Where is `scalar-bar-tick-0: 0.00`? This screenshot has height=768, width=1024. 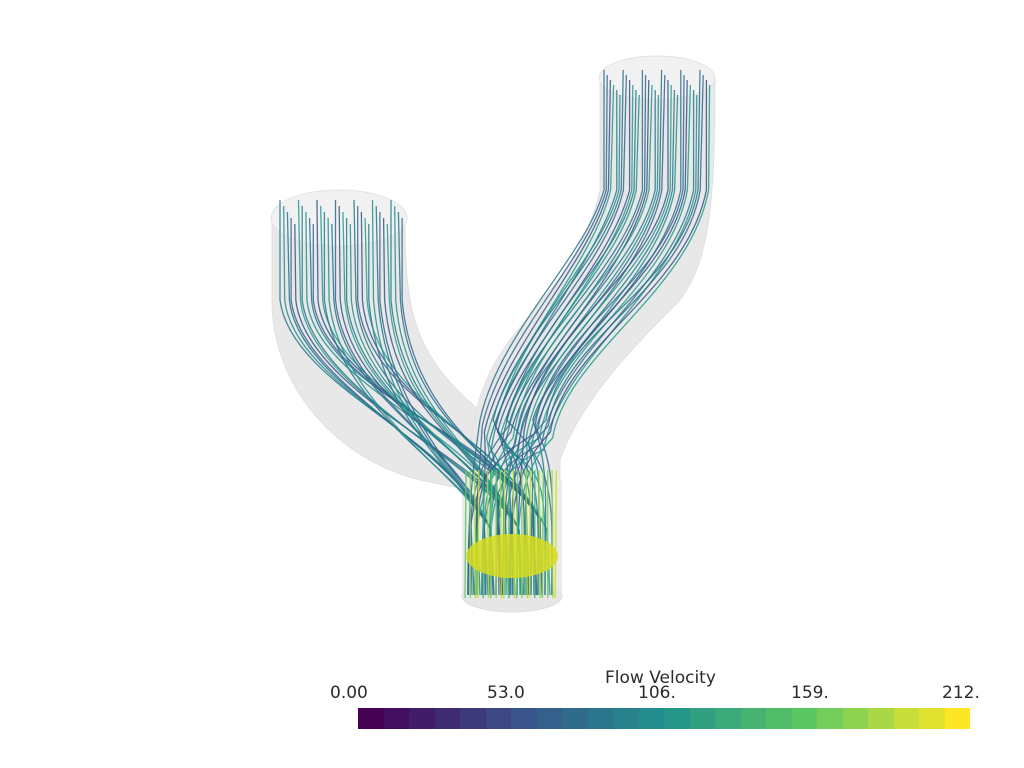 scalar-bar-tick-0: 0.00 is located at coordinates (349, 693).